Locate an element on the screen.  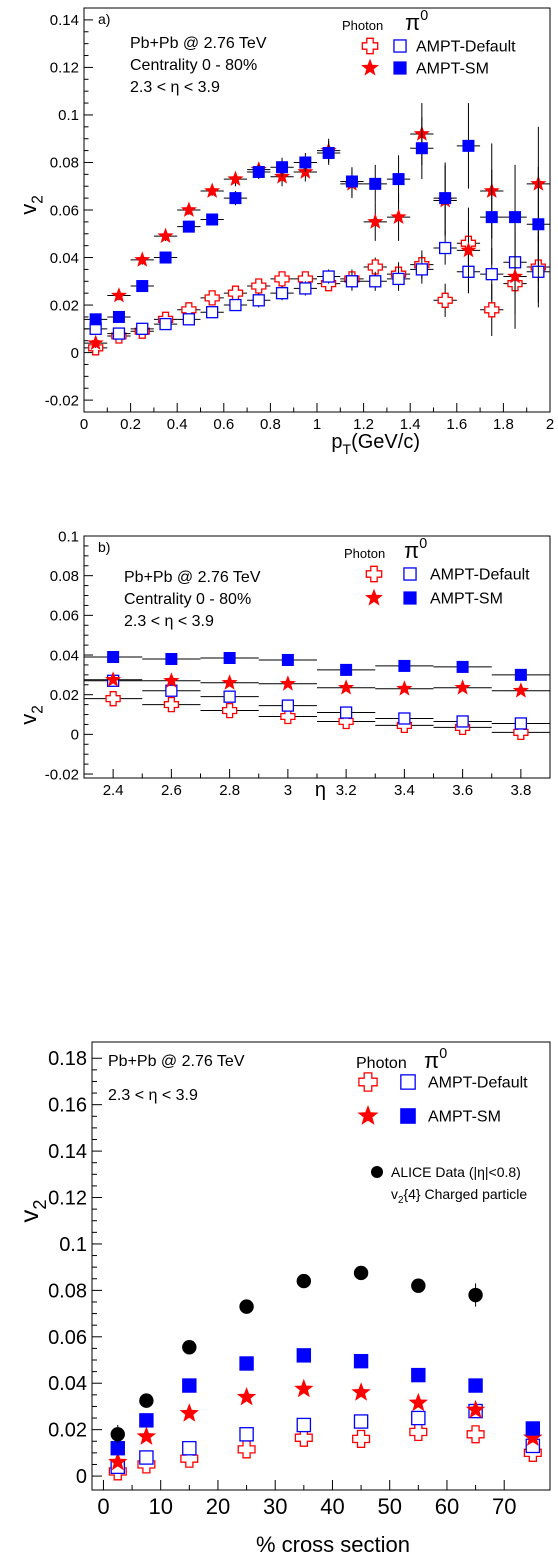
y-tick-label: 0 is located at coordinates (75, 353).